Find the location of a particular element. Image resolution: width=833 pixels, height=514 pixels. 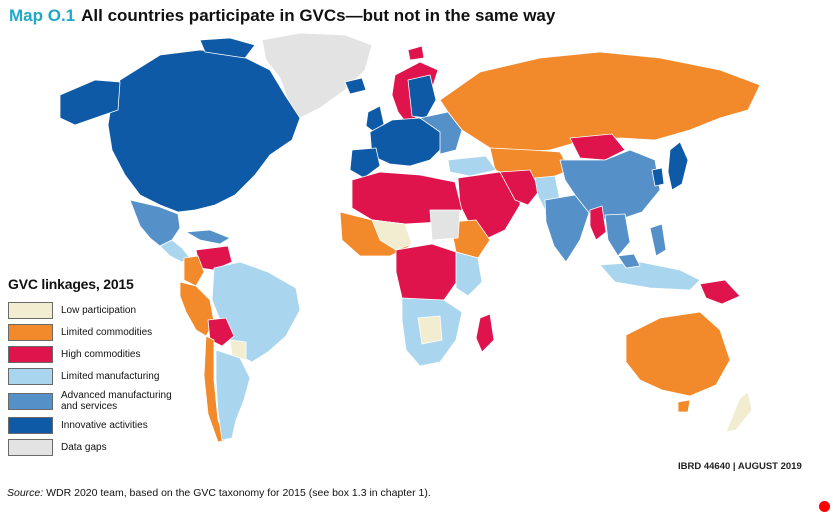

legend-item-innovative-activities: Innovative activities is located at coordinates (100, 425).